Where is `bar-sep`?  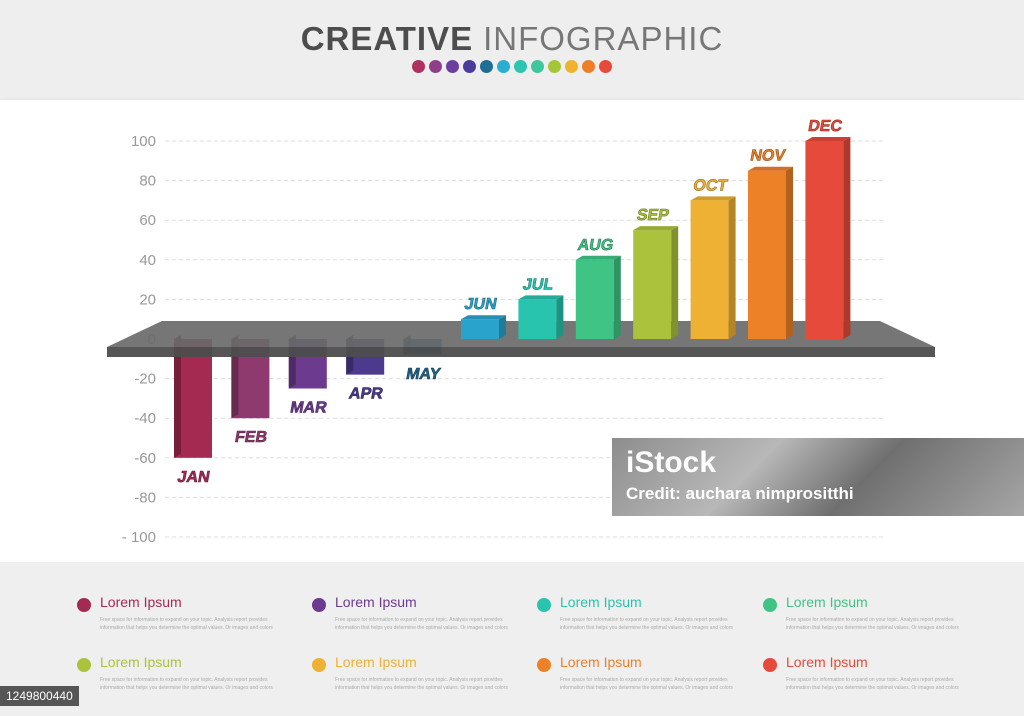 bar-sep is located at coordinates (652, 284).